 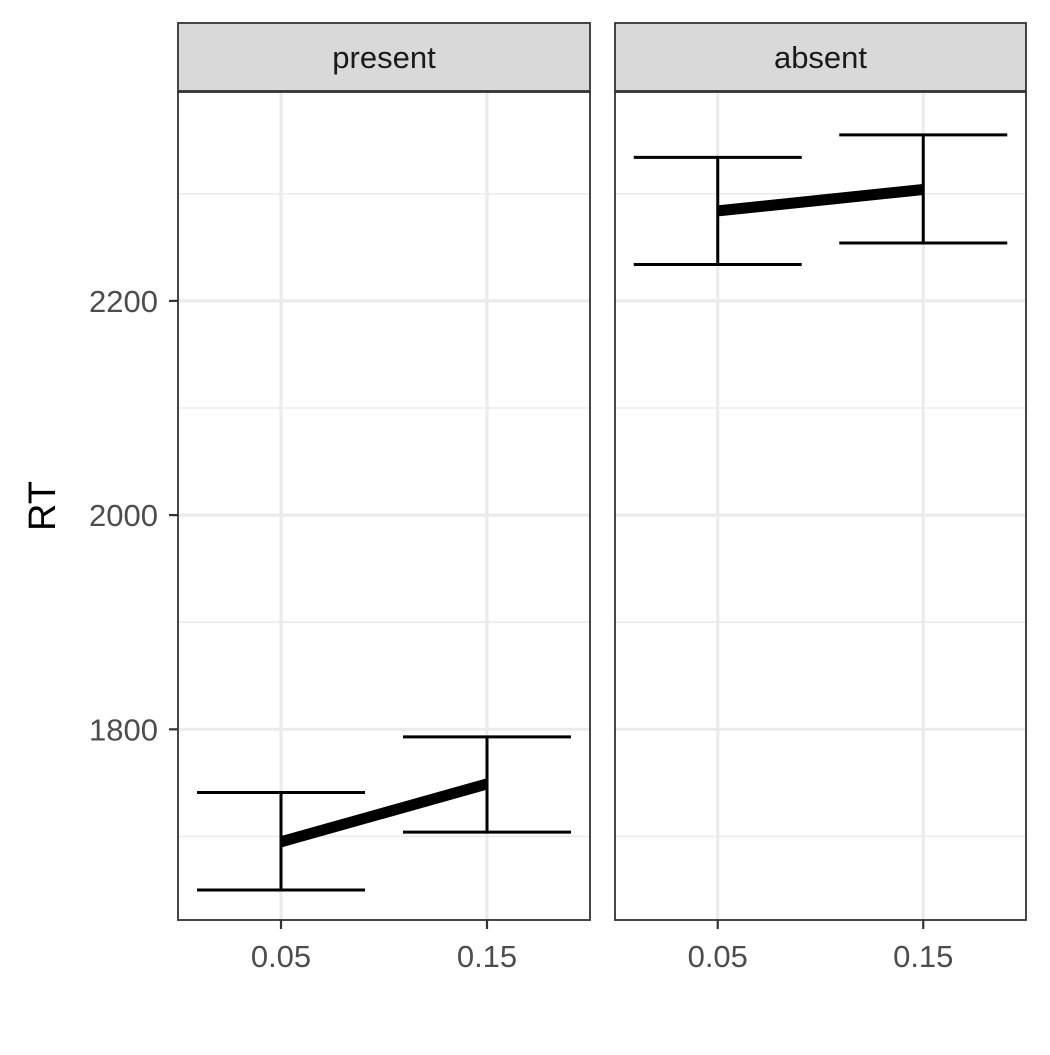 What do you see at coordinates (123, 729) in the screenshot?
I see `y-tick-label: 1800` at bounding box center [123, 729].